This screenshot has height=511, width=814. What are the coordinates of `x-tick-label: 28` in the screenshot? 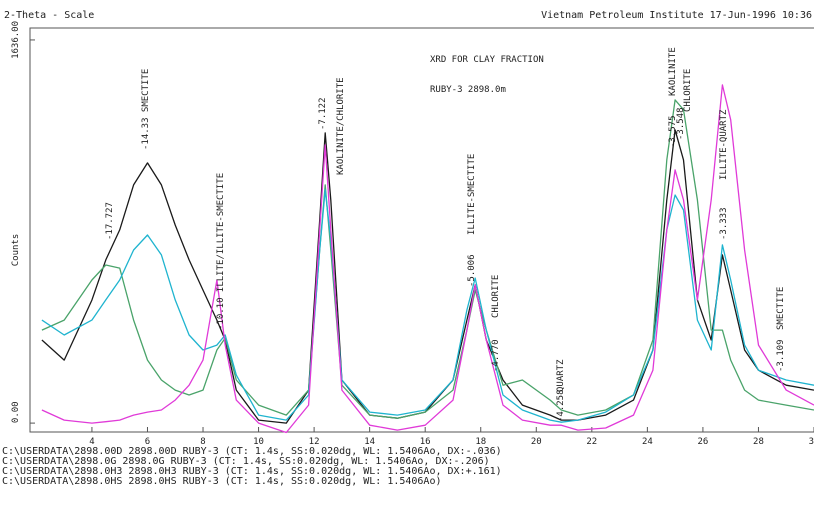 It's located at (758, 442).